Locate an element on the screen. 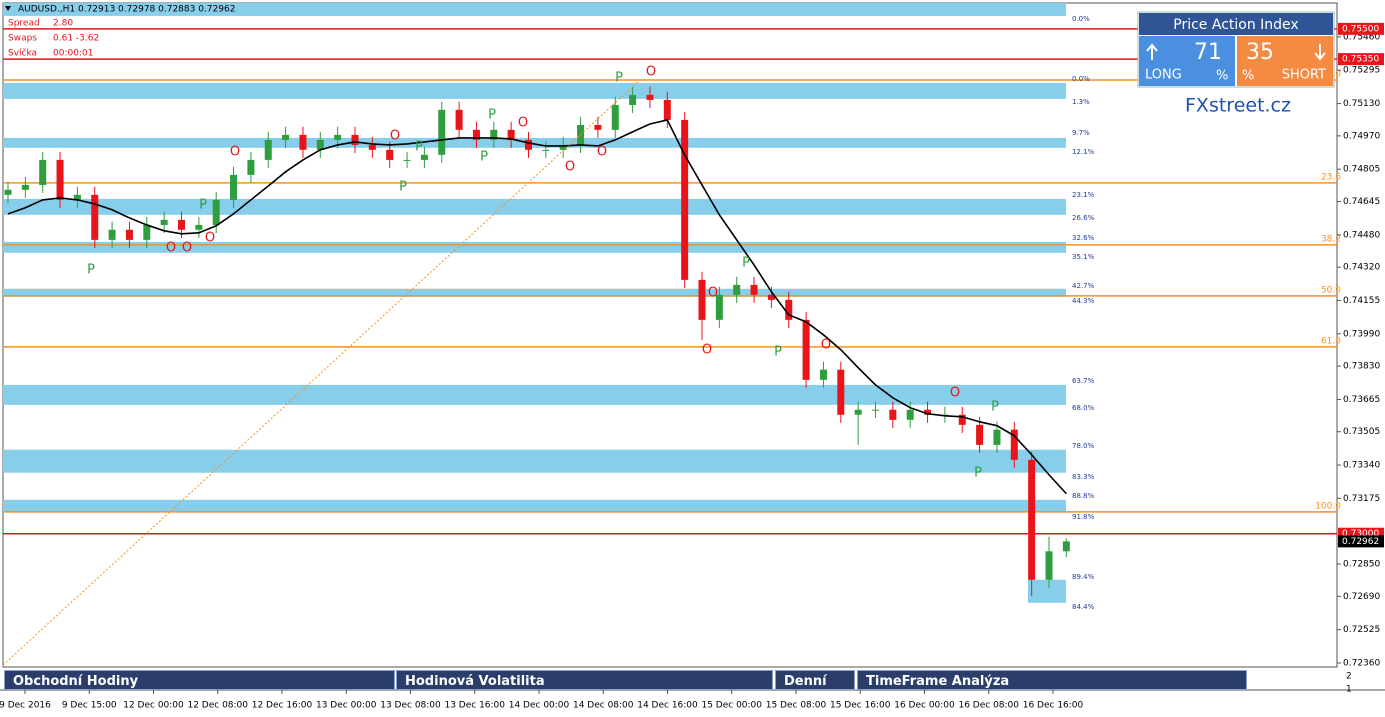 The height and width of the screenshot is (717, 1385). current-tag-label: 0.72962 is located at coordinates (1360, 542).